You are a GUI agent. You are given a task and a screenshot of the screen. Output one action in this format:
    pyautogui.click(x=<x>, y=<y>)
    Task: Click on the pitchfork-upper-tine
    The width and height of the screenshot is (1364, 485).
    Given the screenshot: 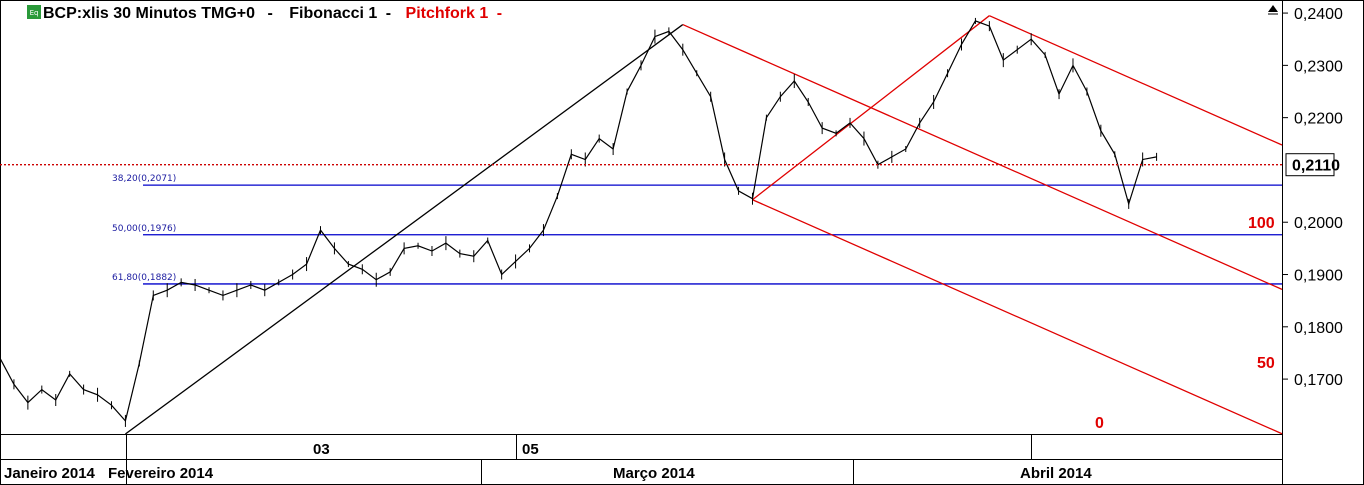 What is the action you would take?
    pyautogui.click(x=1136, y=80)
    